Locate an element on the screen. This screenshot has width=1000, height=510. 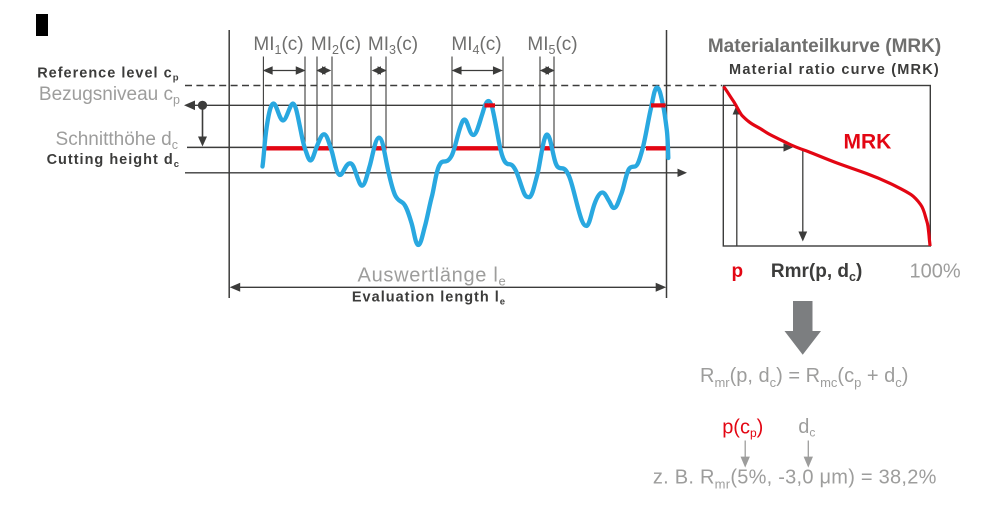
svg-text: Evaluation length le is located at coordinates (429, 298).